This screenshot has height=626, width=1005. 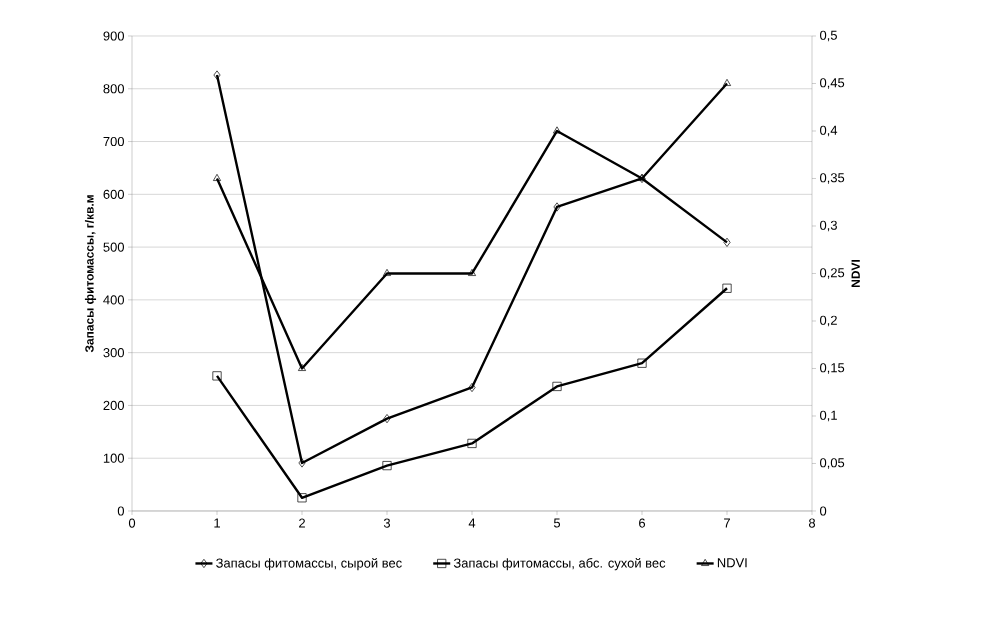 I want to click on y-axis-title: Запасы фитомассы, г/кв.м, so click(x=90, y=274).